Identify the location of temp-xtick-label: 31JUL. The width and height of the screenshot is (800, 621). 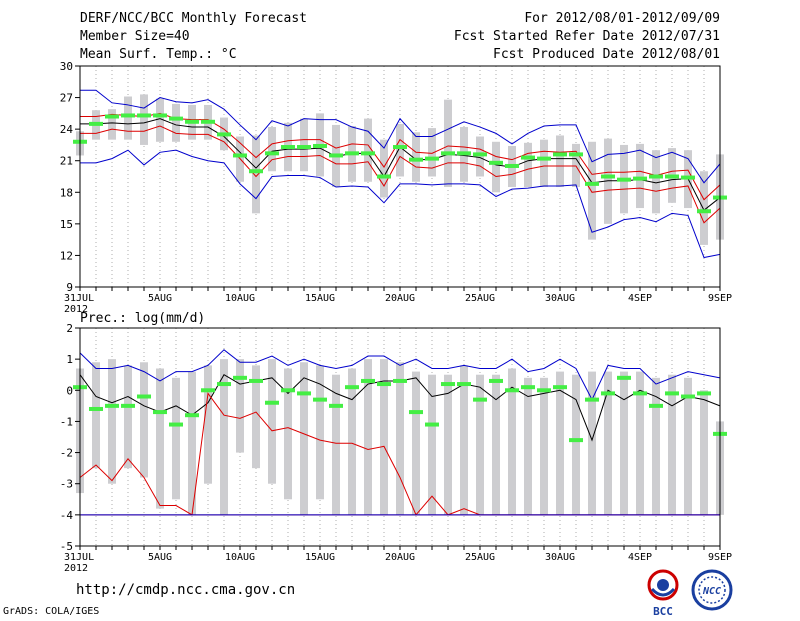
(79, 298).